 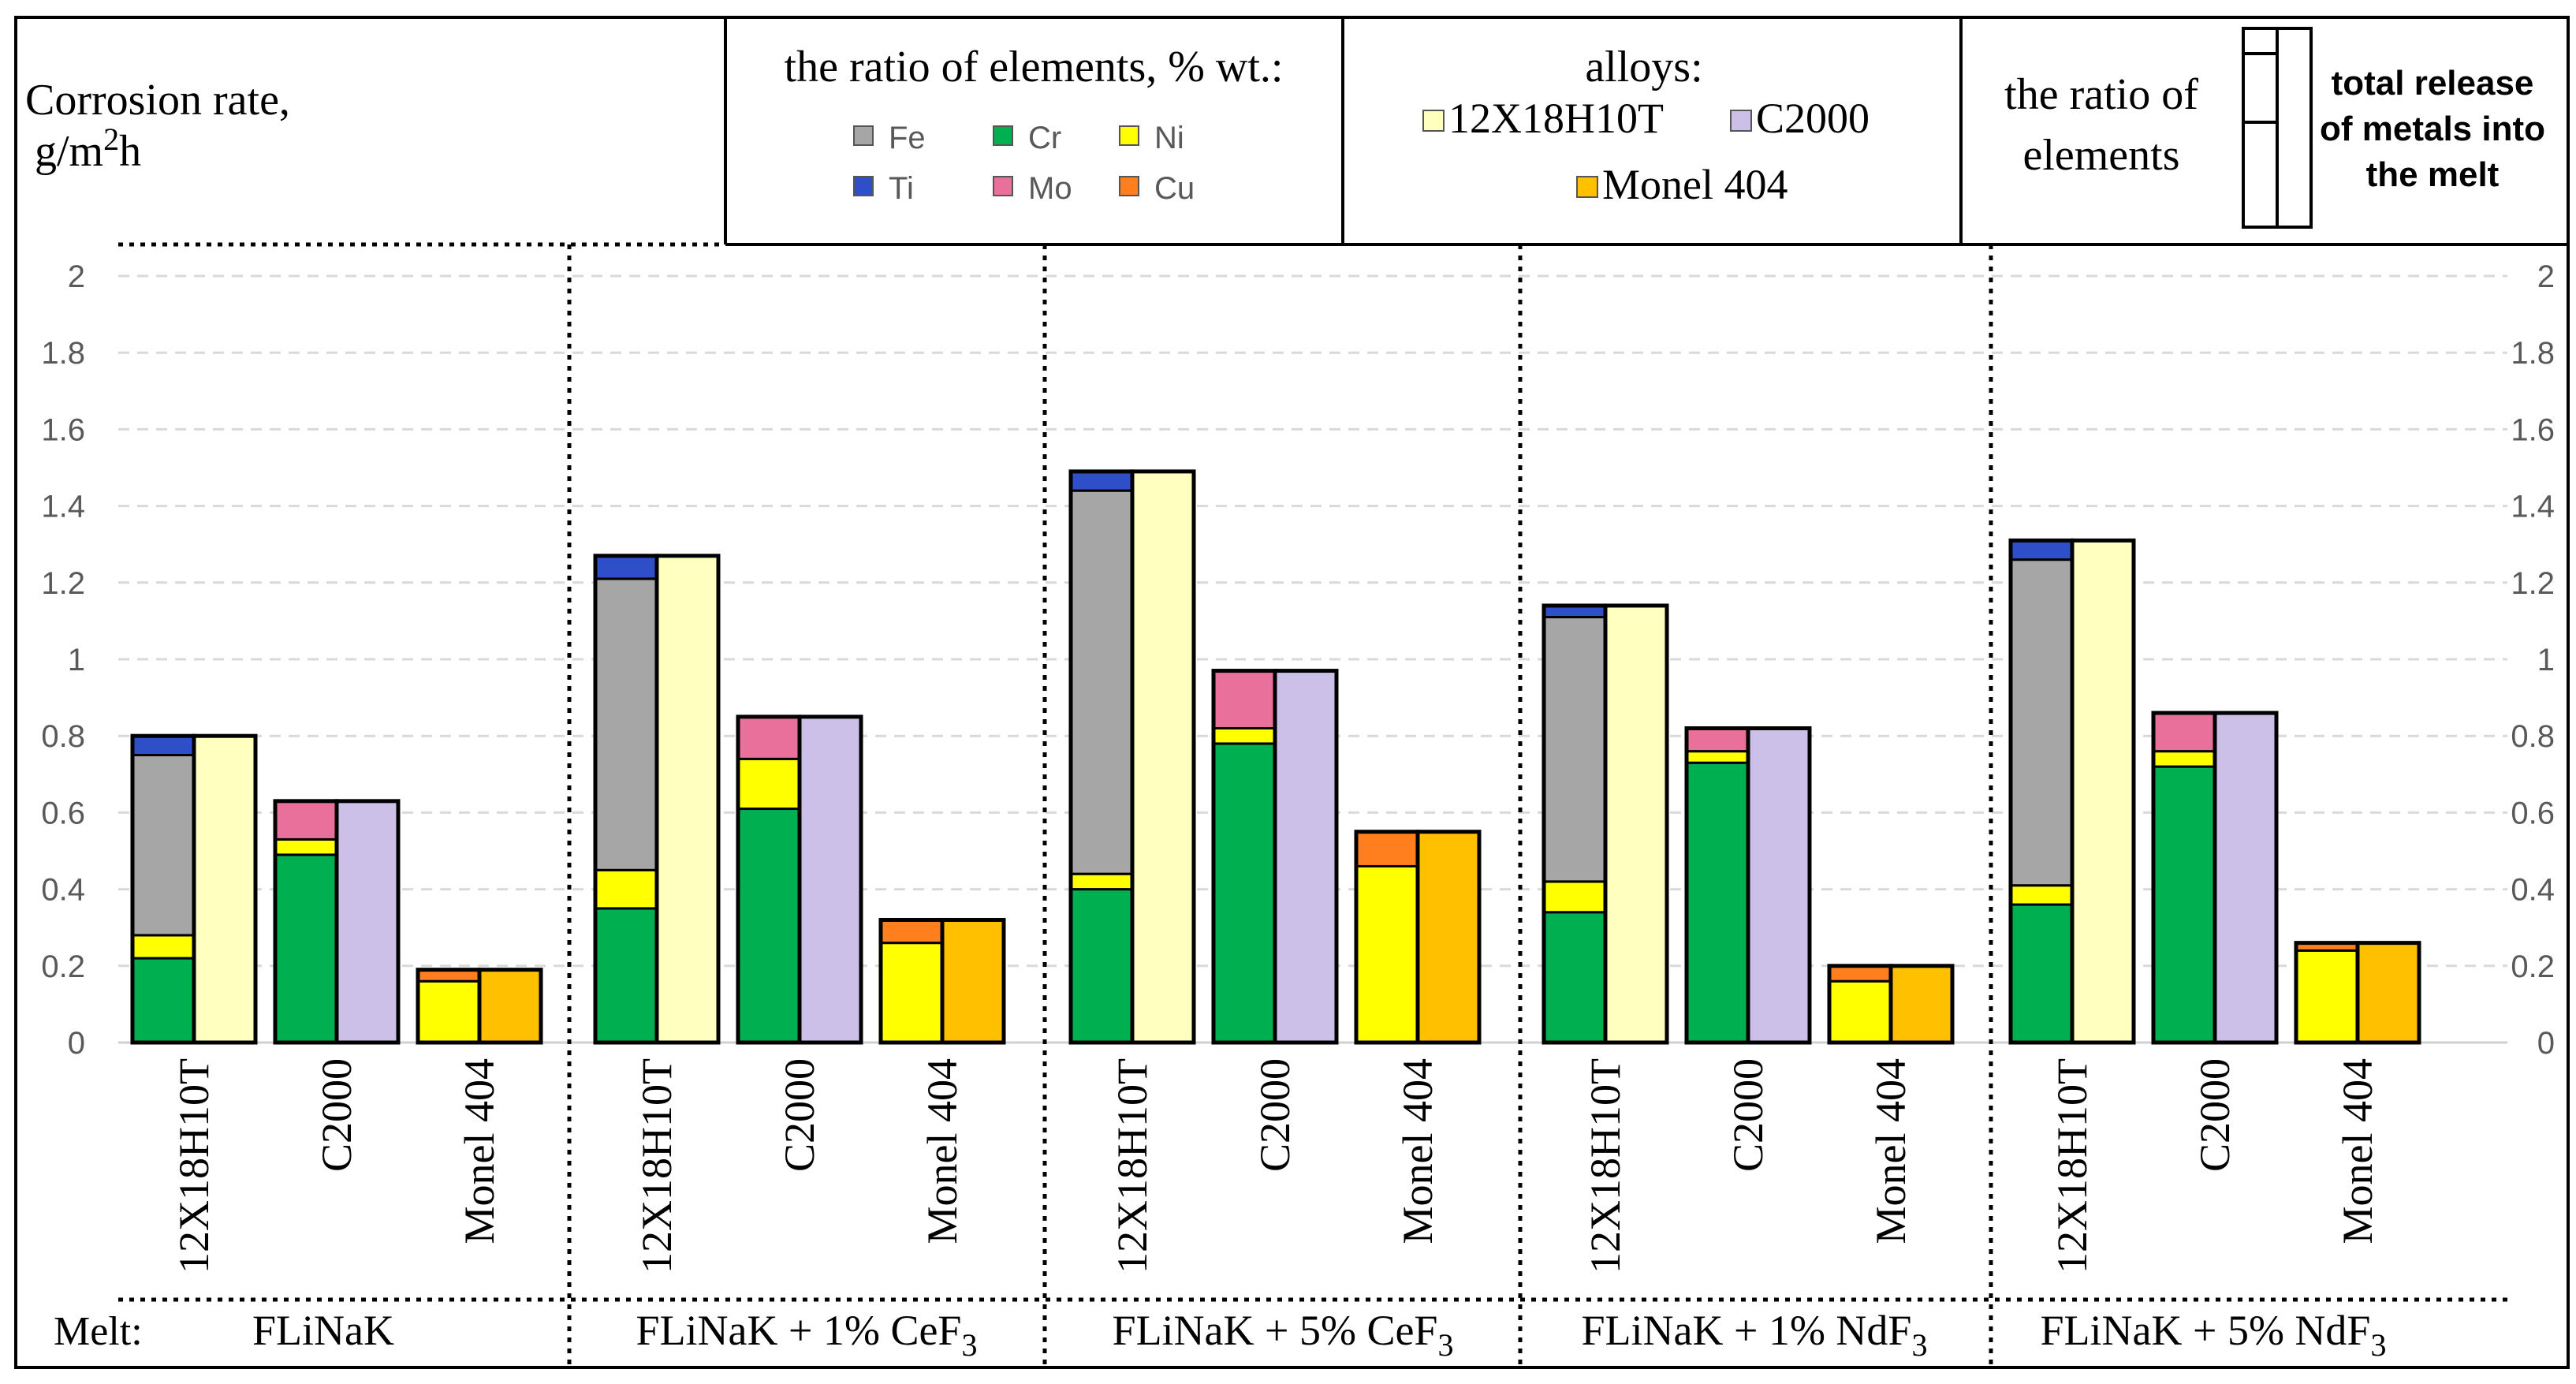 I want to click on legend-label-fe: Fe, so click(x=908, y=138).